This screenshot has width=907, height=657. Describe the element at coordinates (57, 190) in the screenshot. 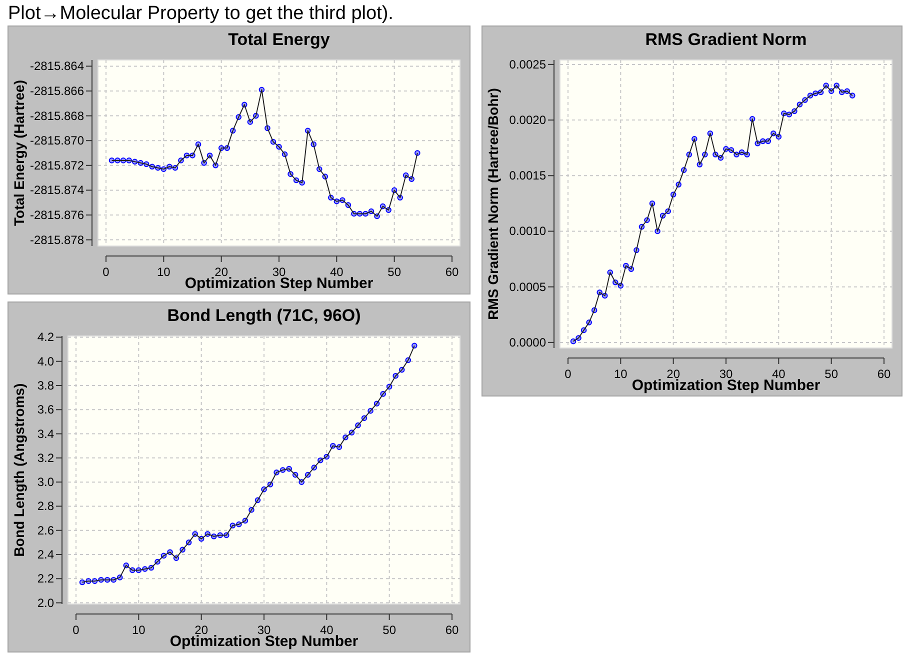

I see `y-tick-label: -2815.874` at that location.